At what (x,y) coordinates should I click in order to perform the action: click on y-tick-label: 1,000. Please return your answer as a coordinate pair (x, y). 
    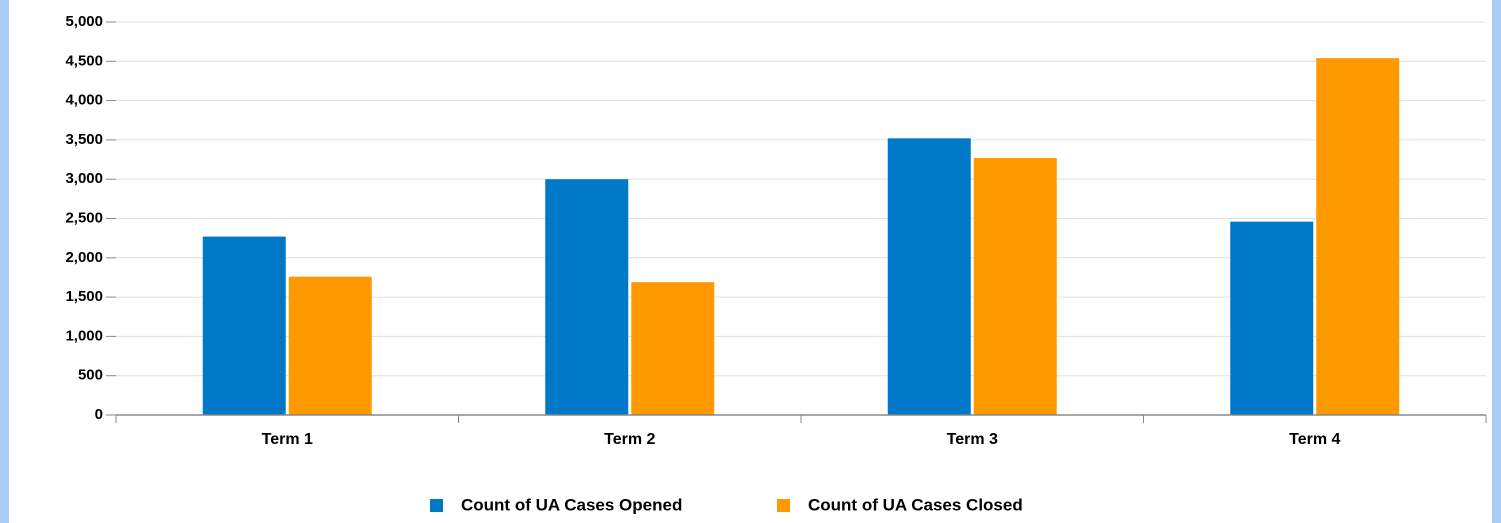
    Looking at the image, I should click on (84, 335).